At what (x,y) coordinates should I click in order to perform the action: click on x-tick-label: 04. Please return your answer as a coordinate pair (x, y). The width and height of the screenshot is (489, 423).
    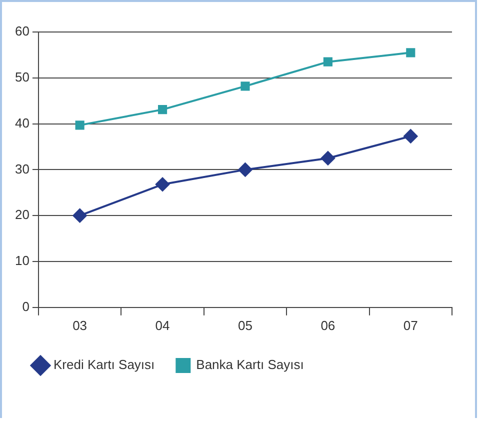
    Looking at the image, I should click on (162, 325).